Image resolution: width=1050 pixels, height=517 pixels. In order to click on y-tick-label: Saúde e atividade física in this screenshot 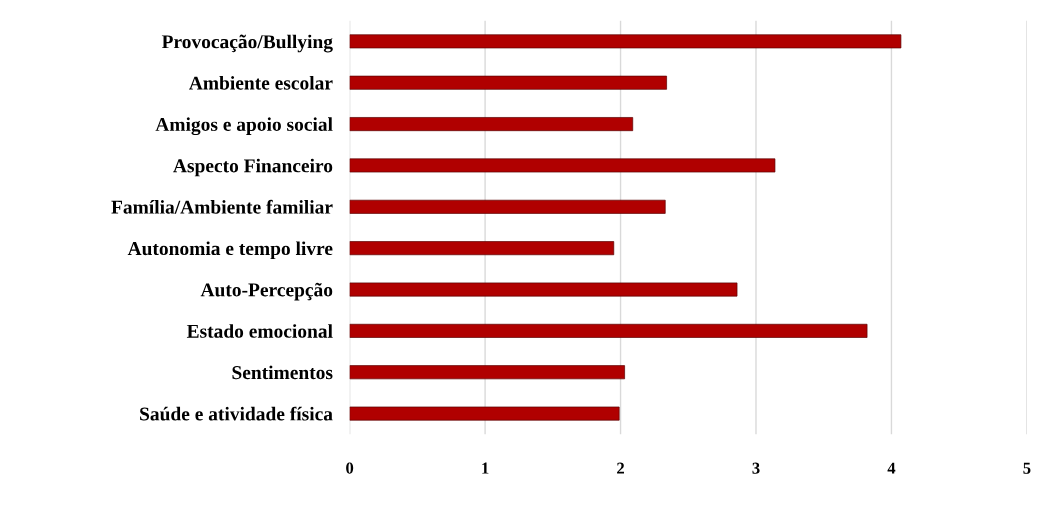, I will do `click(236, 413)`.